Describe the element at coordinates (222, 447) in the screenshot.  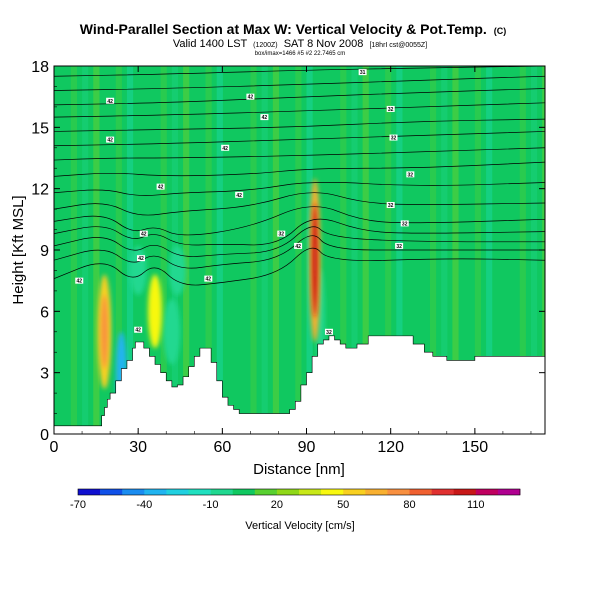
I see `x-tick-label: 60` at that location.